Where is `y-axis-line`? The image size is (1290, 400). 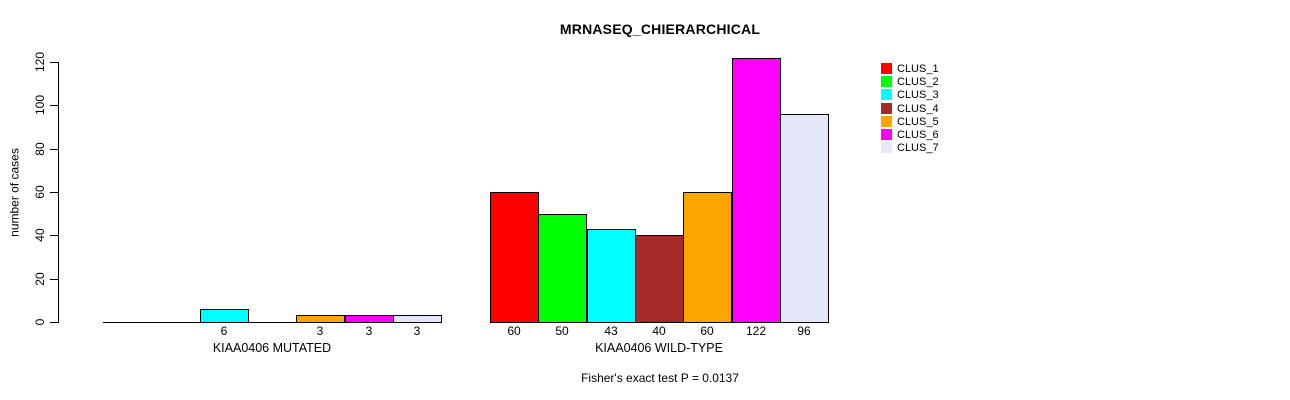 y-axis-line is located at coordinates (58, 192).